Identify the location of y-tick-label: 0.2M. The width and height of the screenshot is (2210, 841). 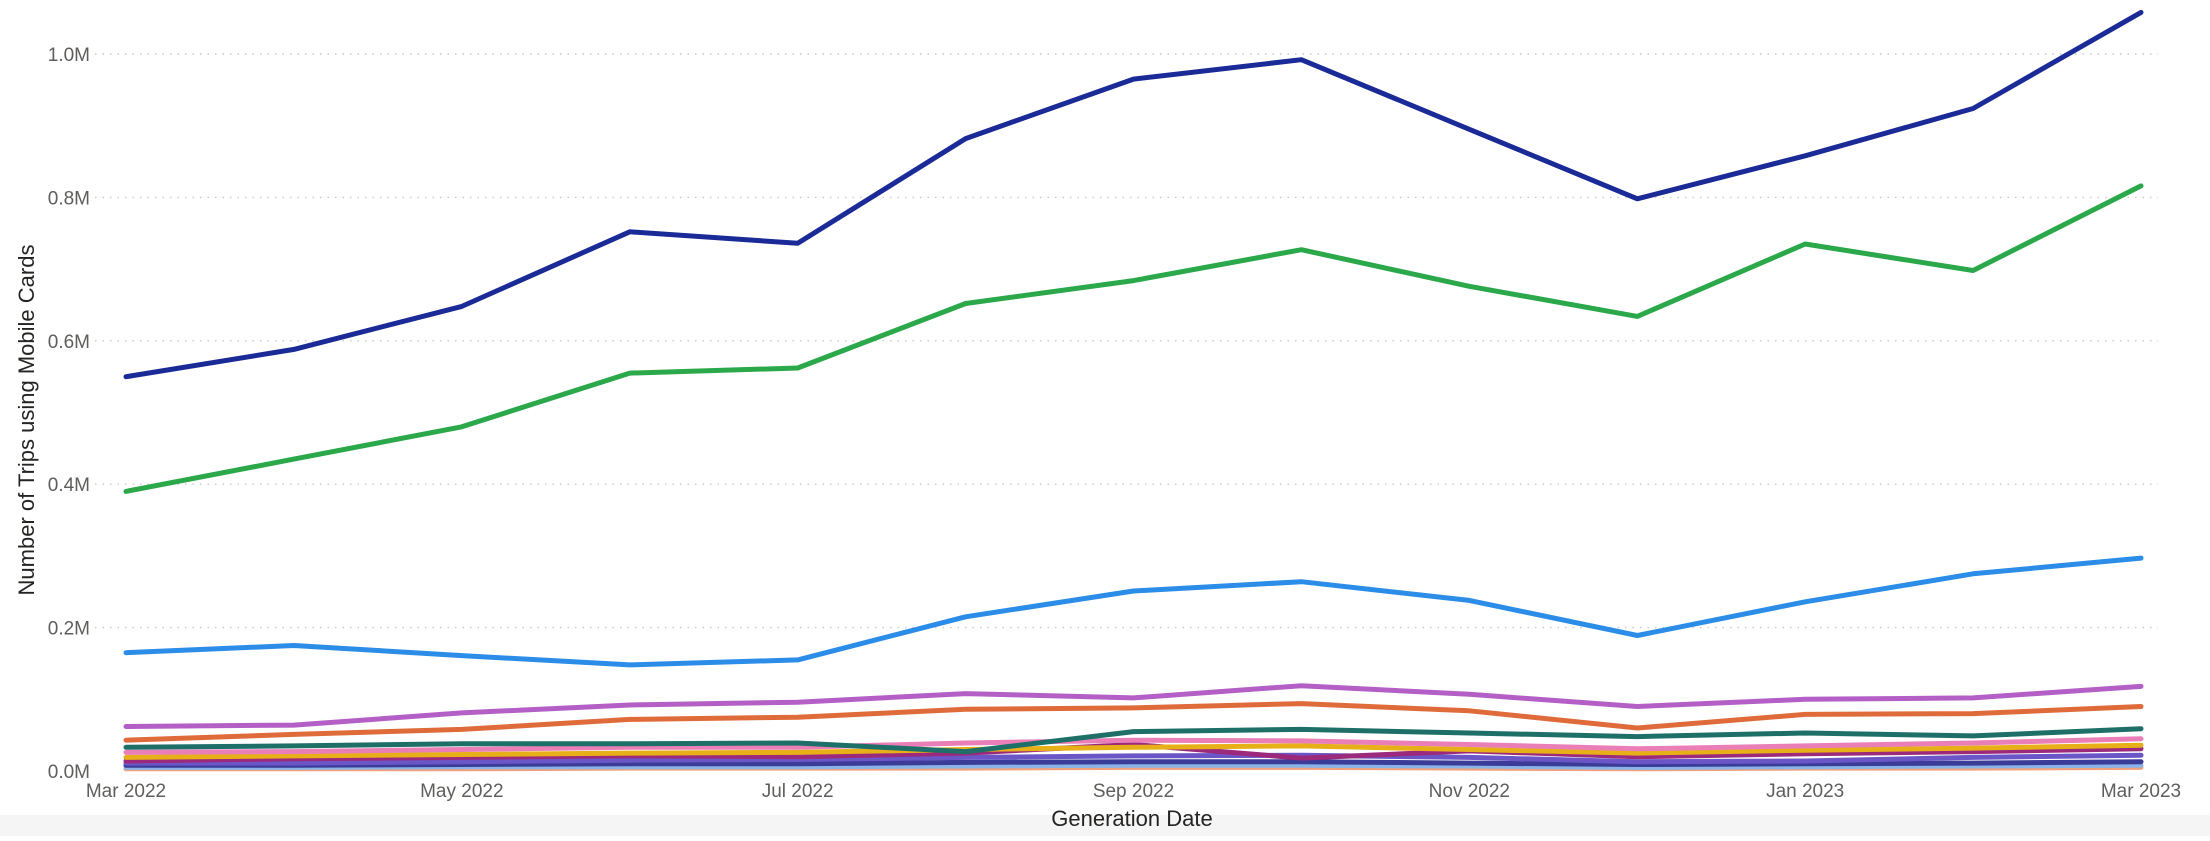
(69, 629).